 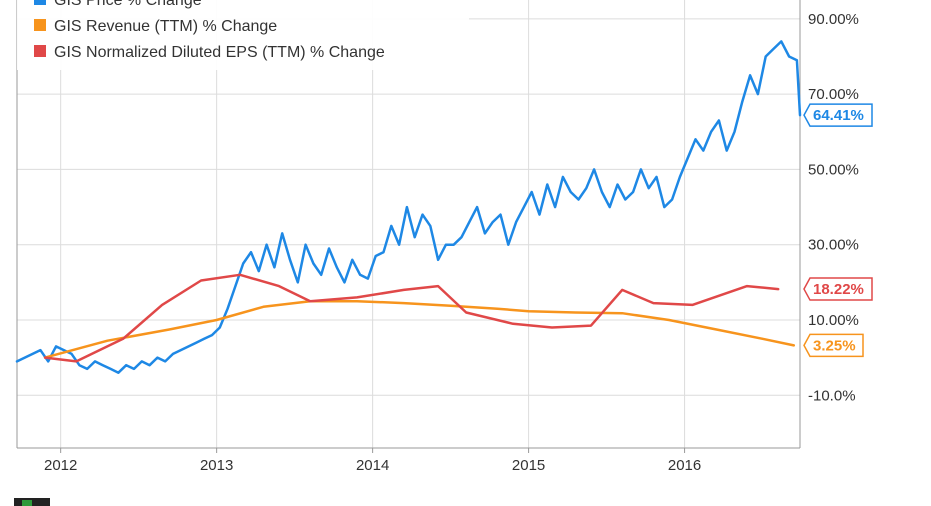 I want to click on end-label-value: 18.22%, so click(x=838, y=289).